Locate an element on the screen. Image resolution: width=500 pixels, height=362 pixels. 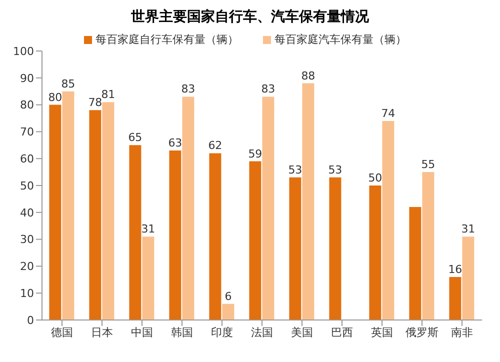
x-tick-label: 俄罗斯 is located at coordinates (422, 332).